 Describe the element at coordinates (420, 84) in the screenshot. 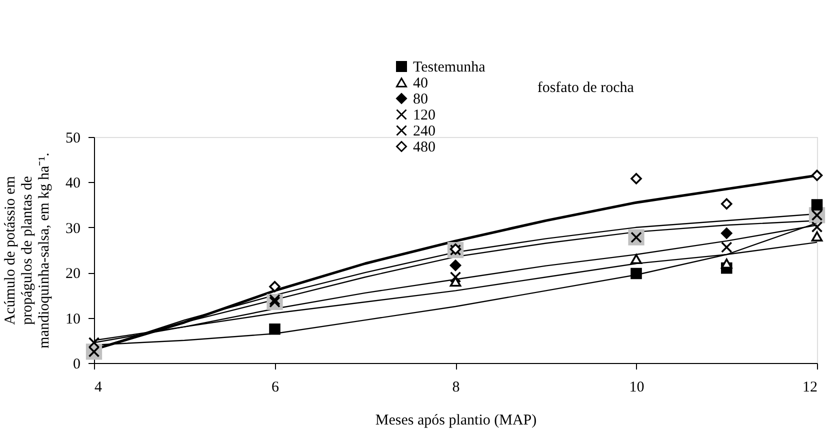

I see `legend-label: 40` at that location.